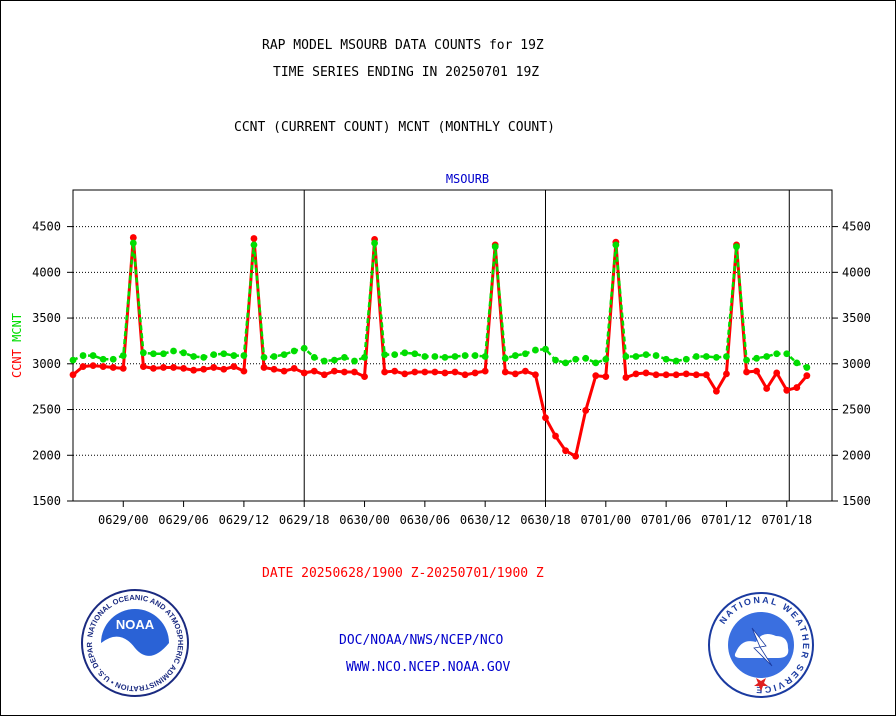 This screenshot has width=896, height=716. Describe the element at coordinates (403, 573) in the screenshot. I see `date-range-label: DATE 20250628/1900 Z-20250701/1900 Z` at that location.